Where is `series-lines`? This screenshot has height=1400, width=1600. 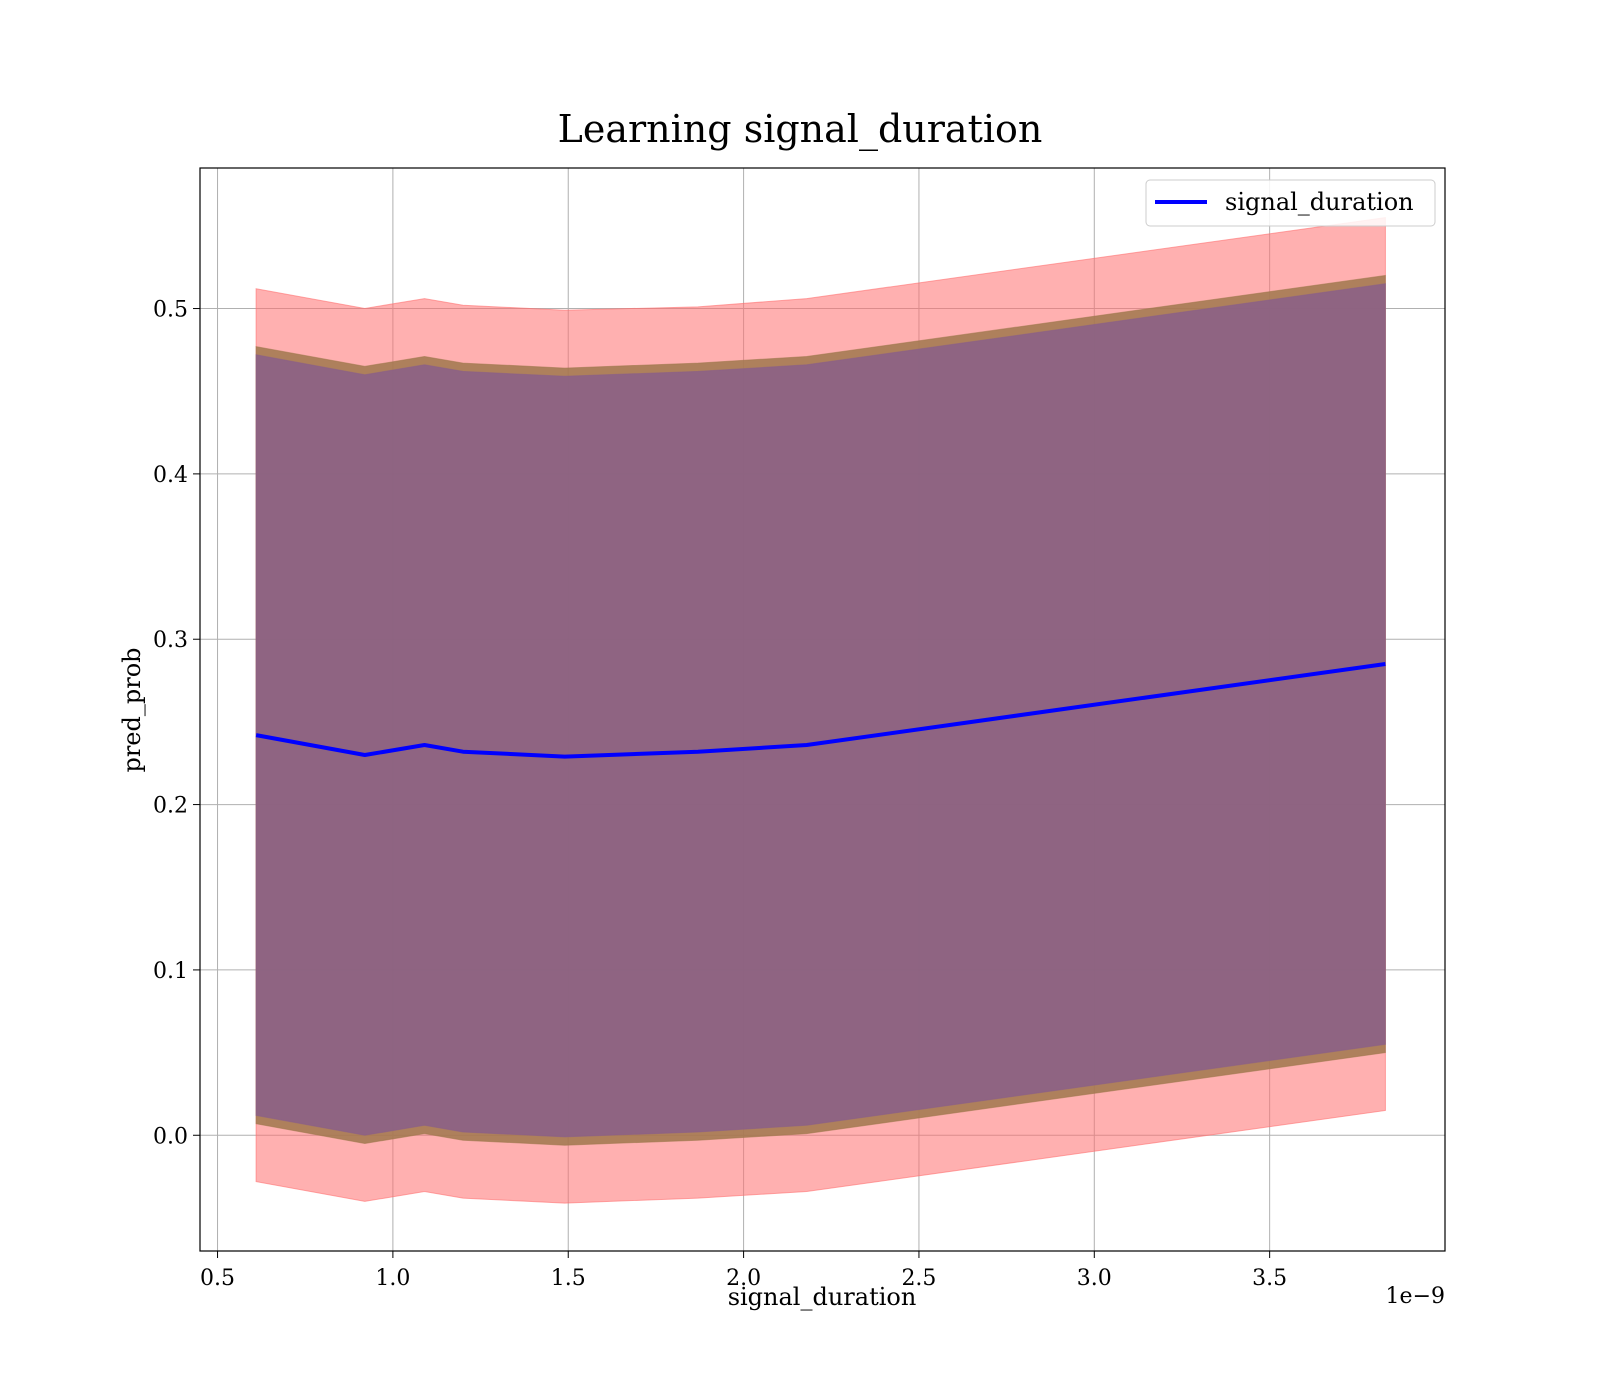
series-lines is located at coordinates (820, 710).